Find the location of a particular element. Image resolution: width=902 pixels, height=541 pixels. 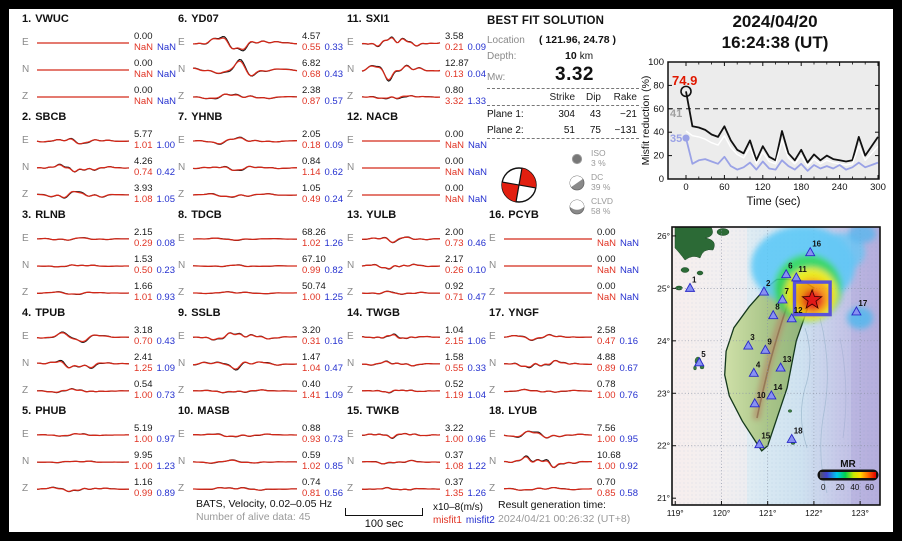

misfit1-value: 1.41 is located at coordinates (311, 395).